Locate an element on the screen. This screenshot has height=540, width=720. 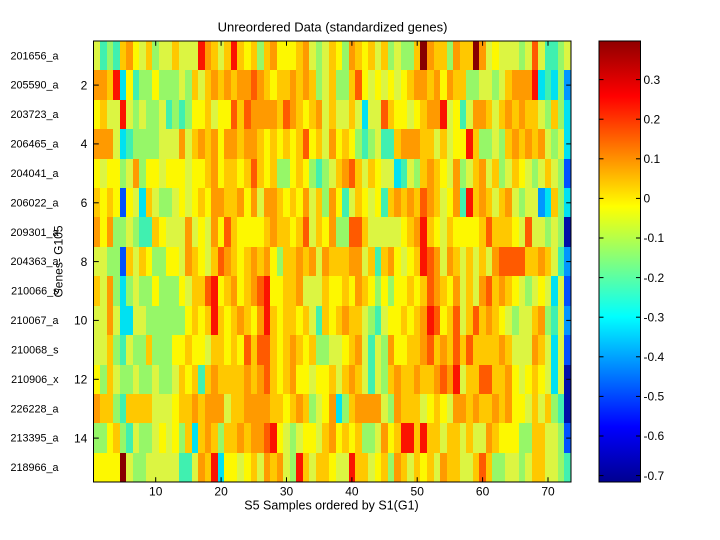
svg-text: -0.1 is located at coordinates (654, 238).